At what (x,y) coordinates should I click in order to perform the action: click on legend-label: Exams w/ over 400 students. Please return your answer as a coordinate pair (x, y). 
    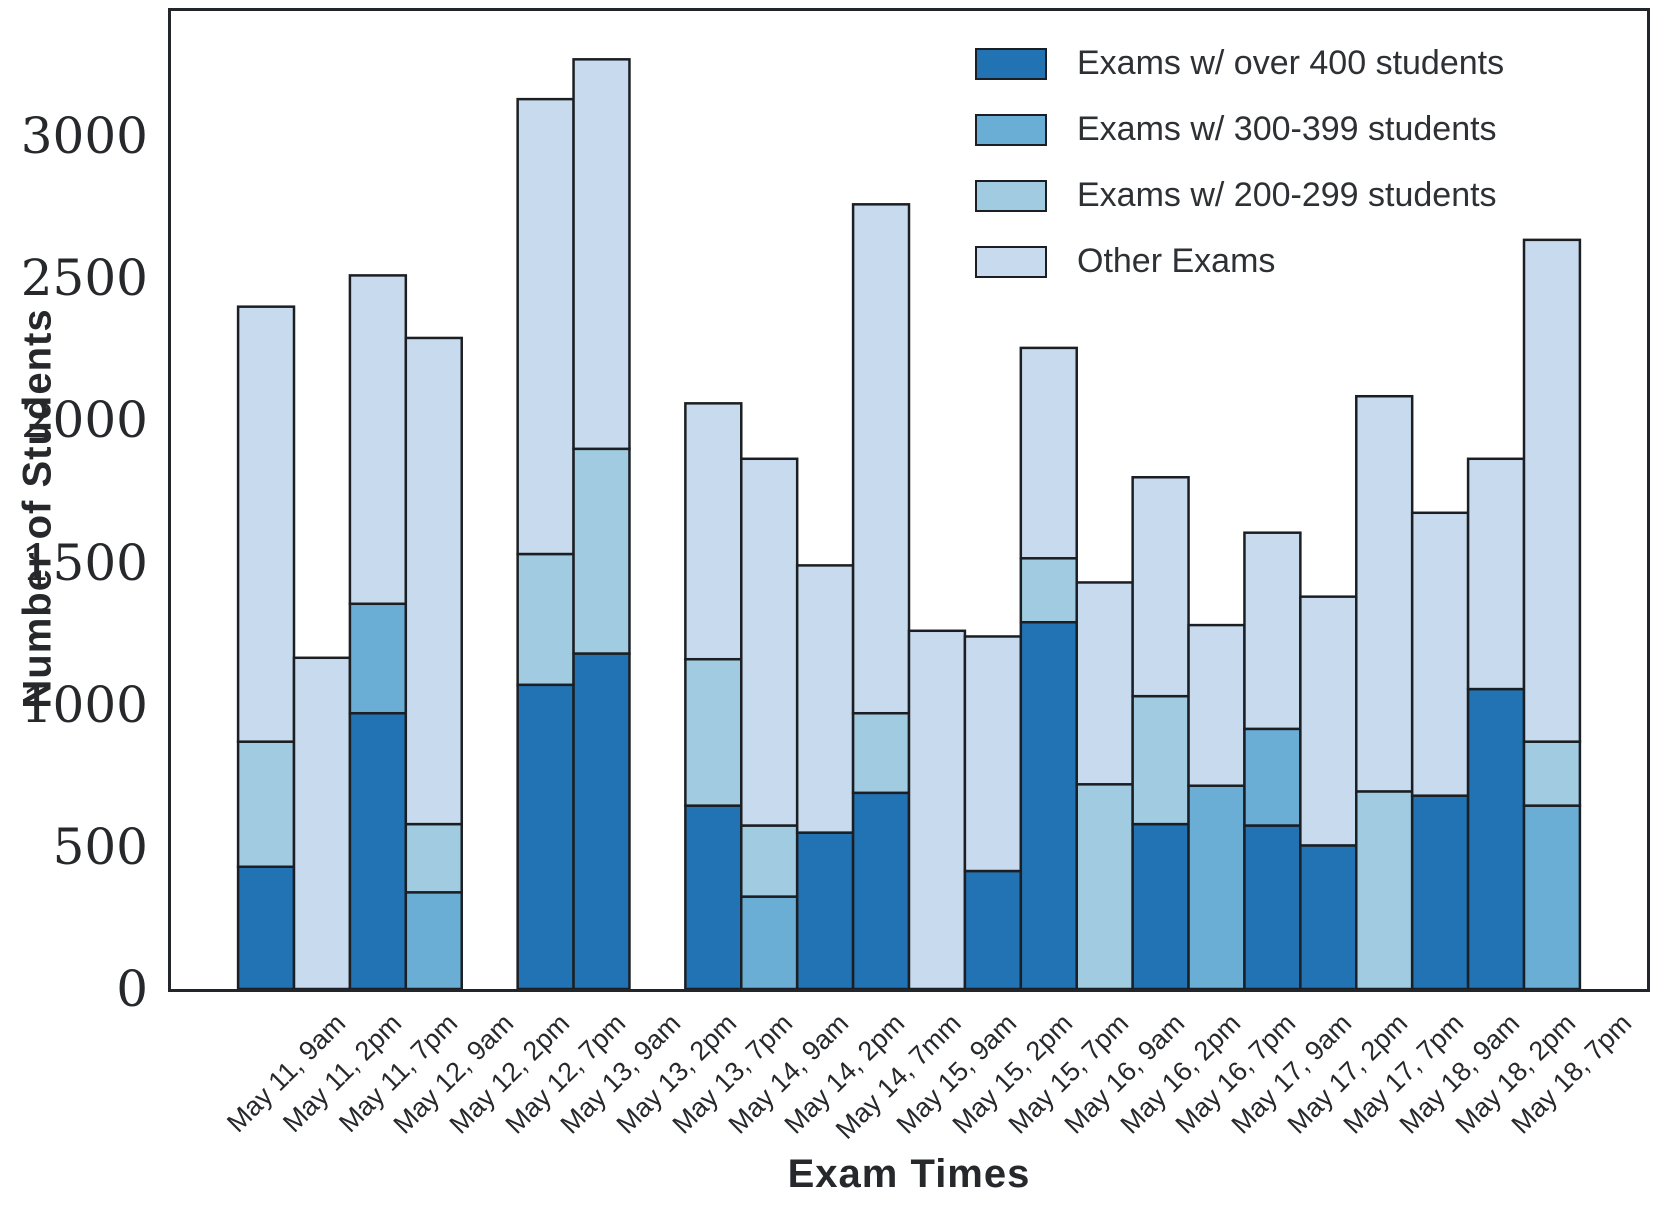
    Looking at the image, I should click on (1291, 63).